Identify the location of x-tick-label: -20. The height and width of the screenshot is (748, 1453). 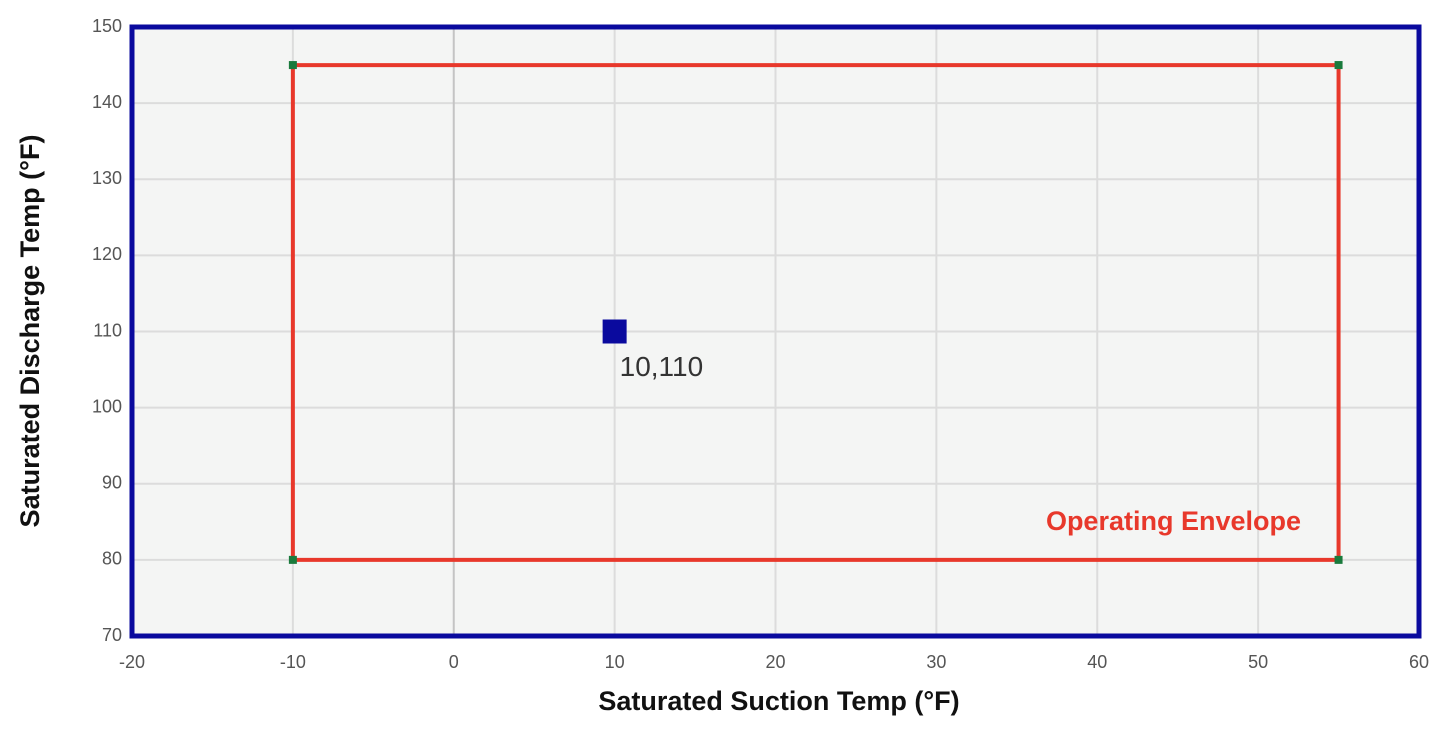
(132, 662).